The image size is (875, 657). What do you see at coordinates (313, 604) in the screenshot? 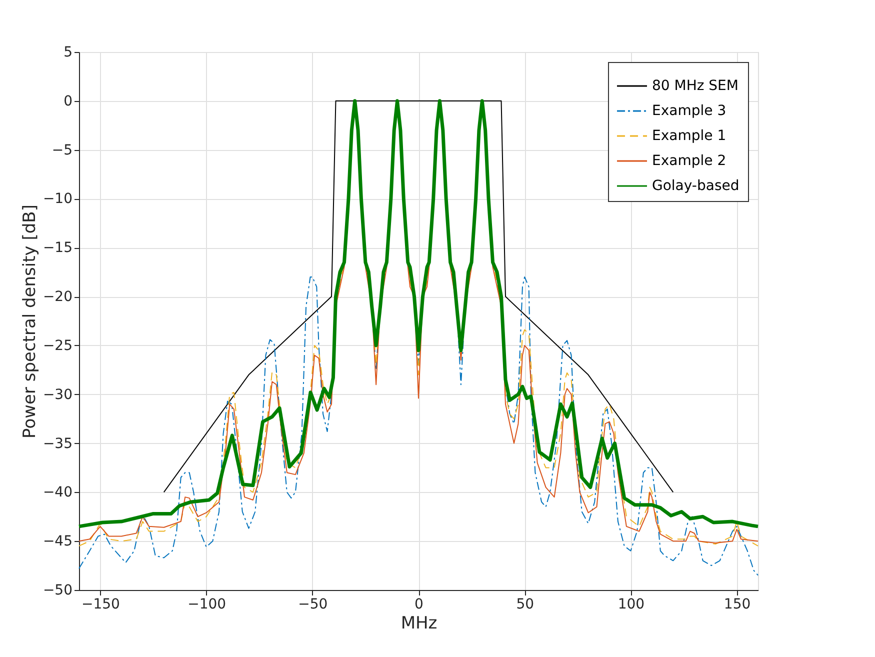
I see `x-tick-label: −50` at bounding box center [313, 604].